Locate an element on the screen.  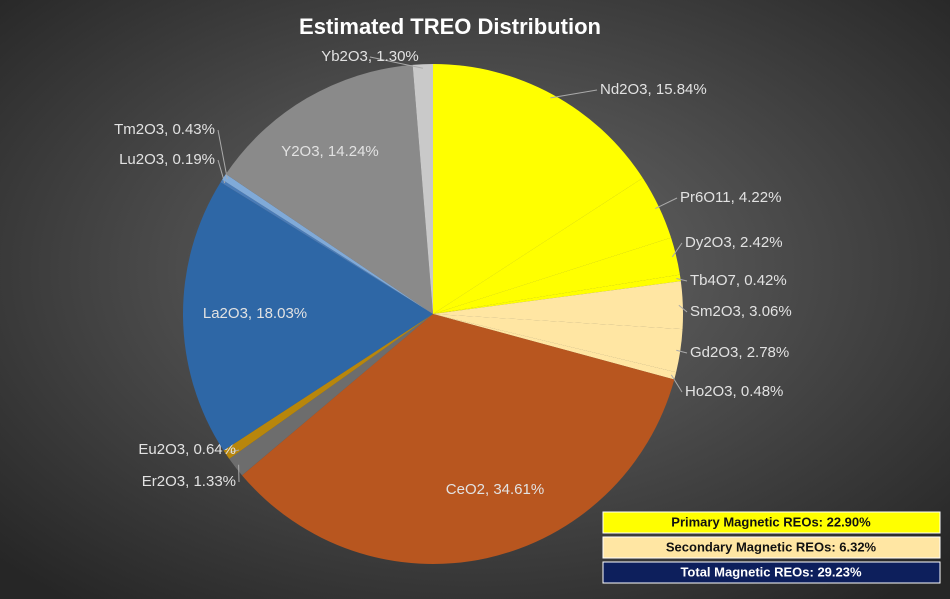
data-label: Yb2O3, 1.30% is located at coordinates (370, 56).